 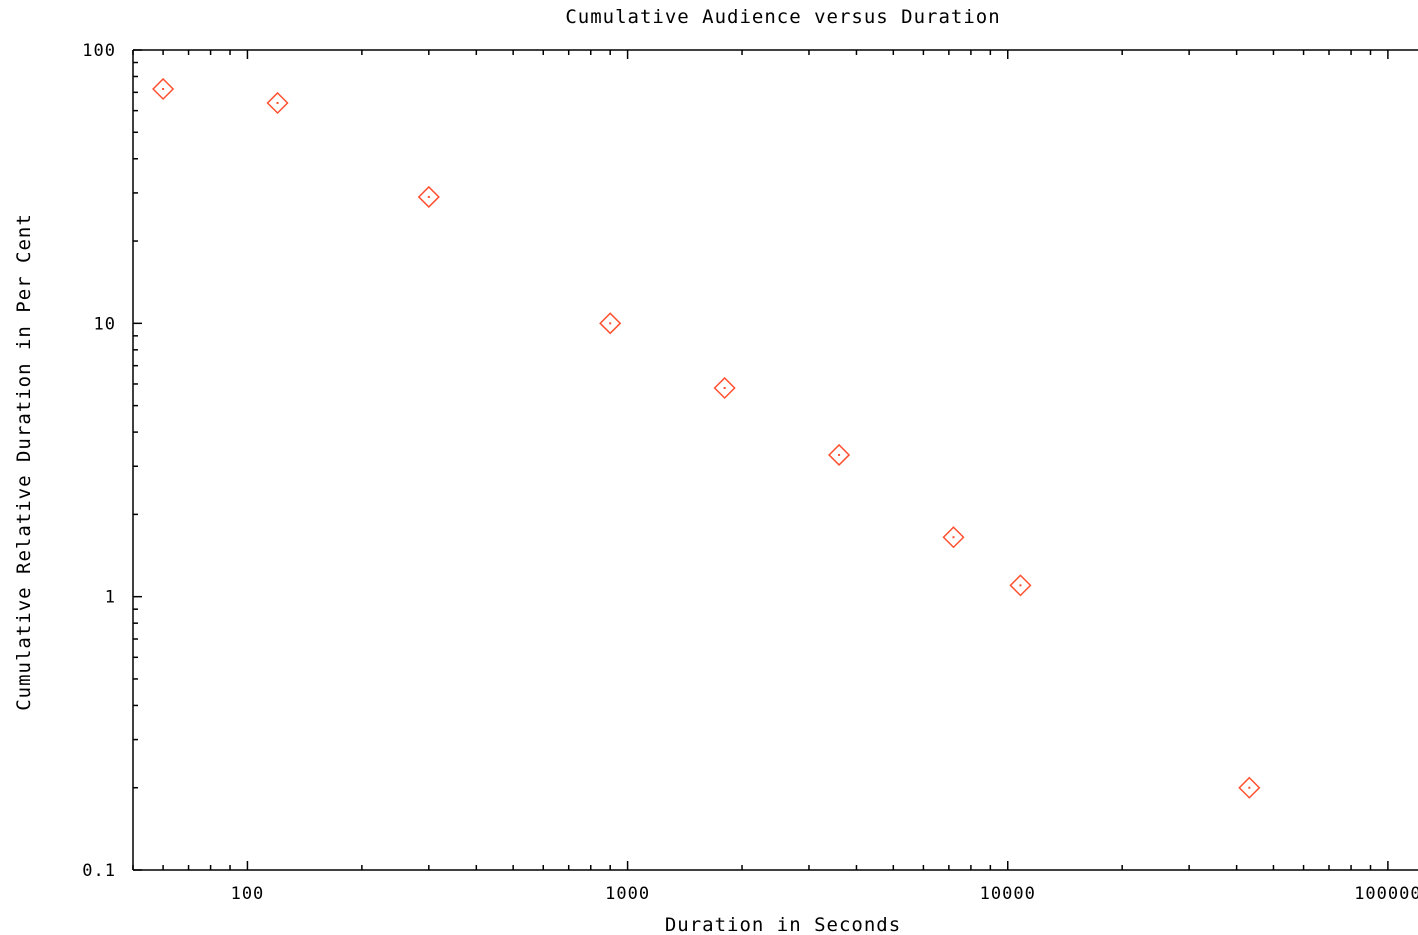 What do you see at coordinates (248, 894) in the screenshot?
I see `x-tick-label: 100` at bounding box center [248, 894].